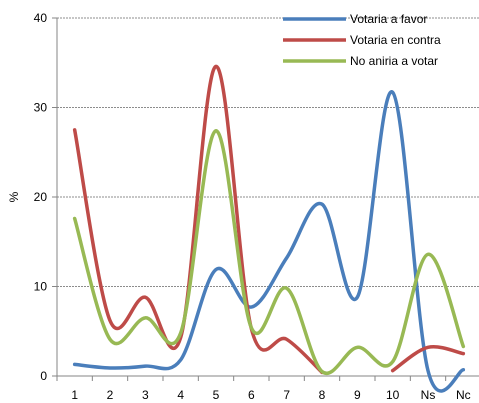  Describe the element at coordinates (463, 395) in the screenshot. I see `x-tick-label: Nc` at that location.